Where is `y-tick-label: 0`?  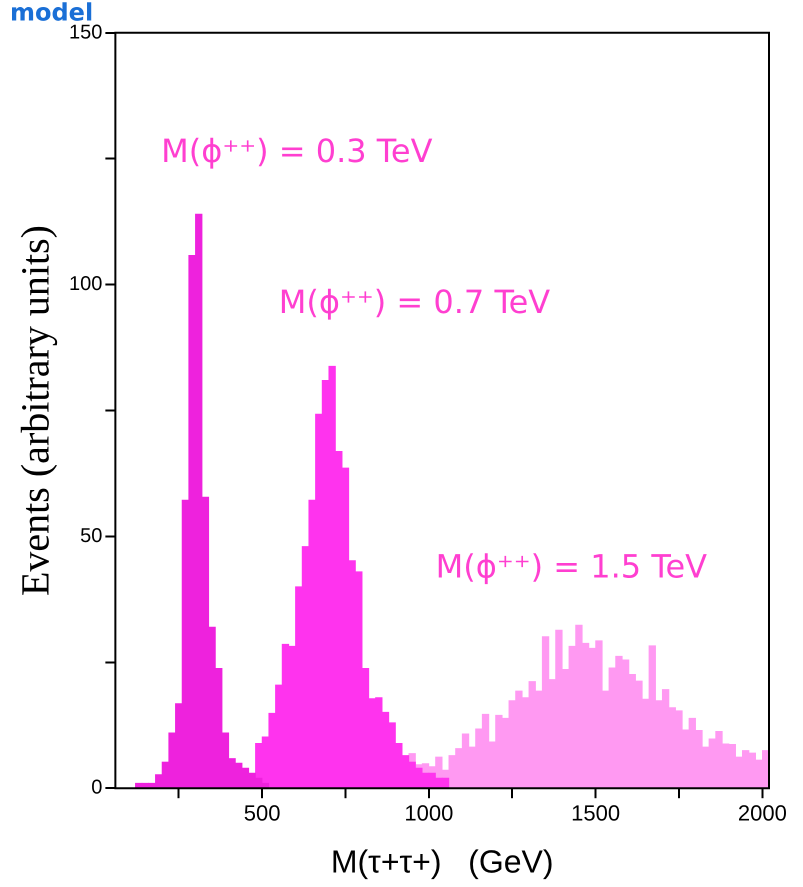 y-tick-label: 0 is located at coordinates (96, 787).